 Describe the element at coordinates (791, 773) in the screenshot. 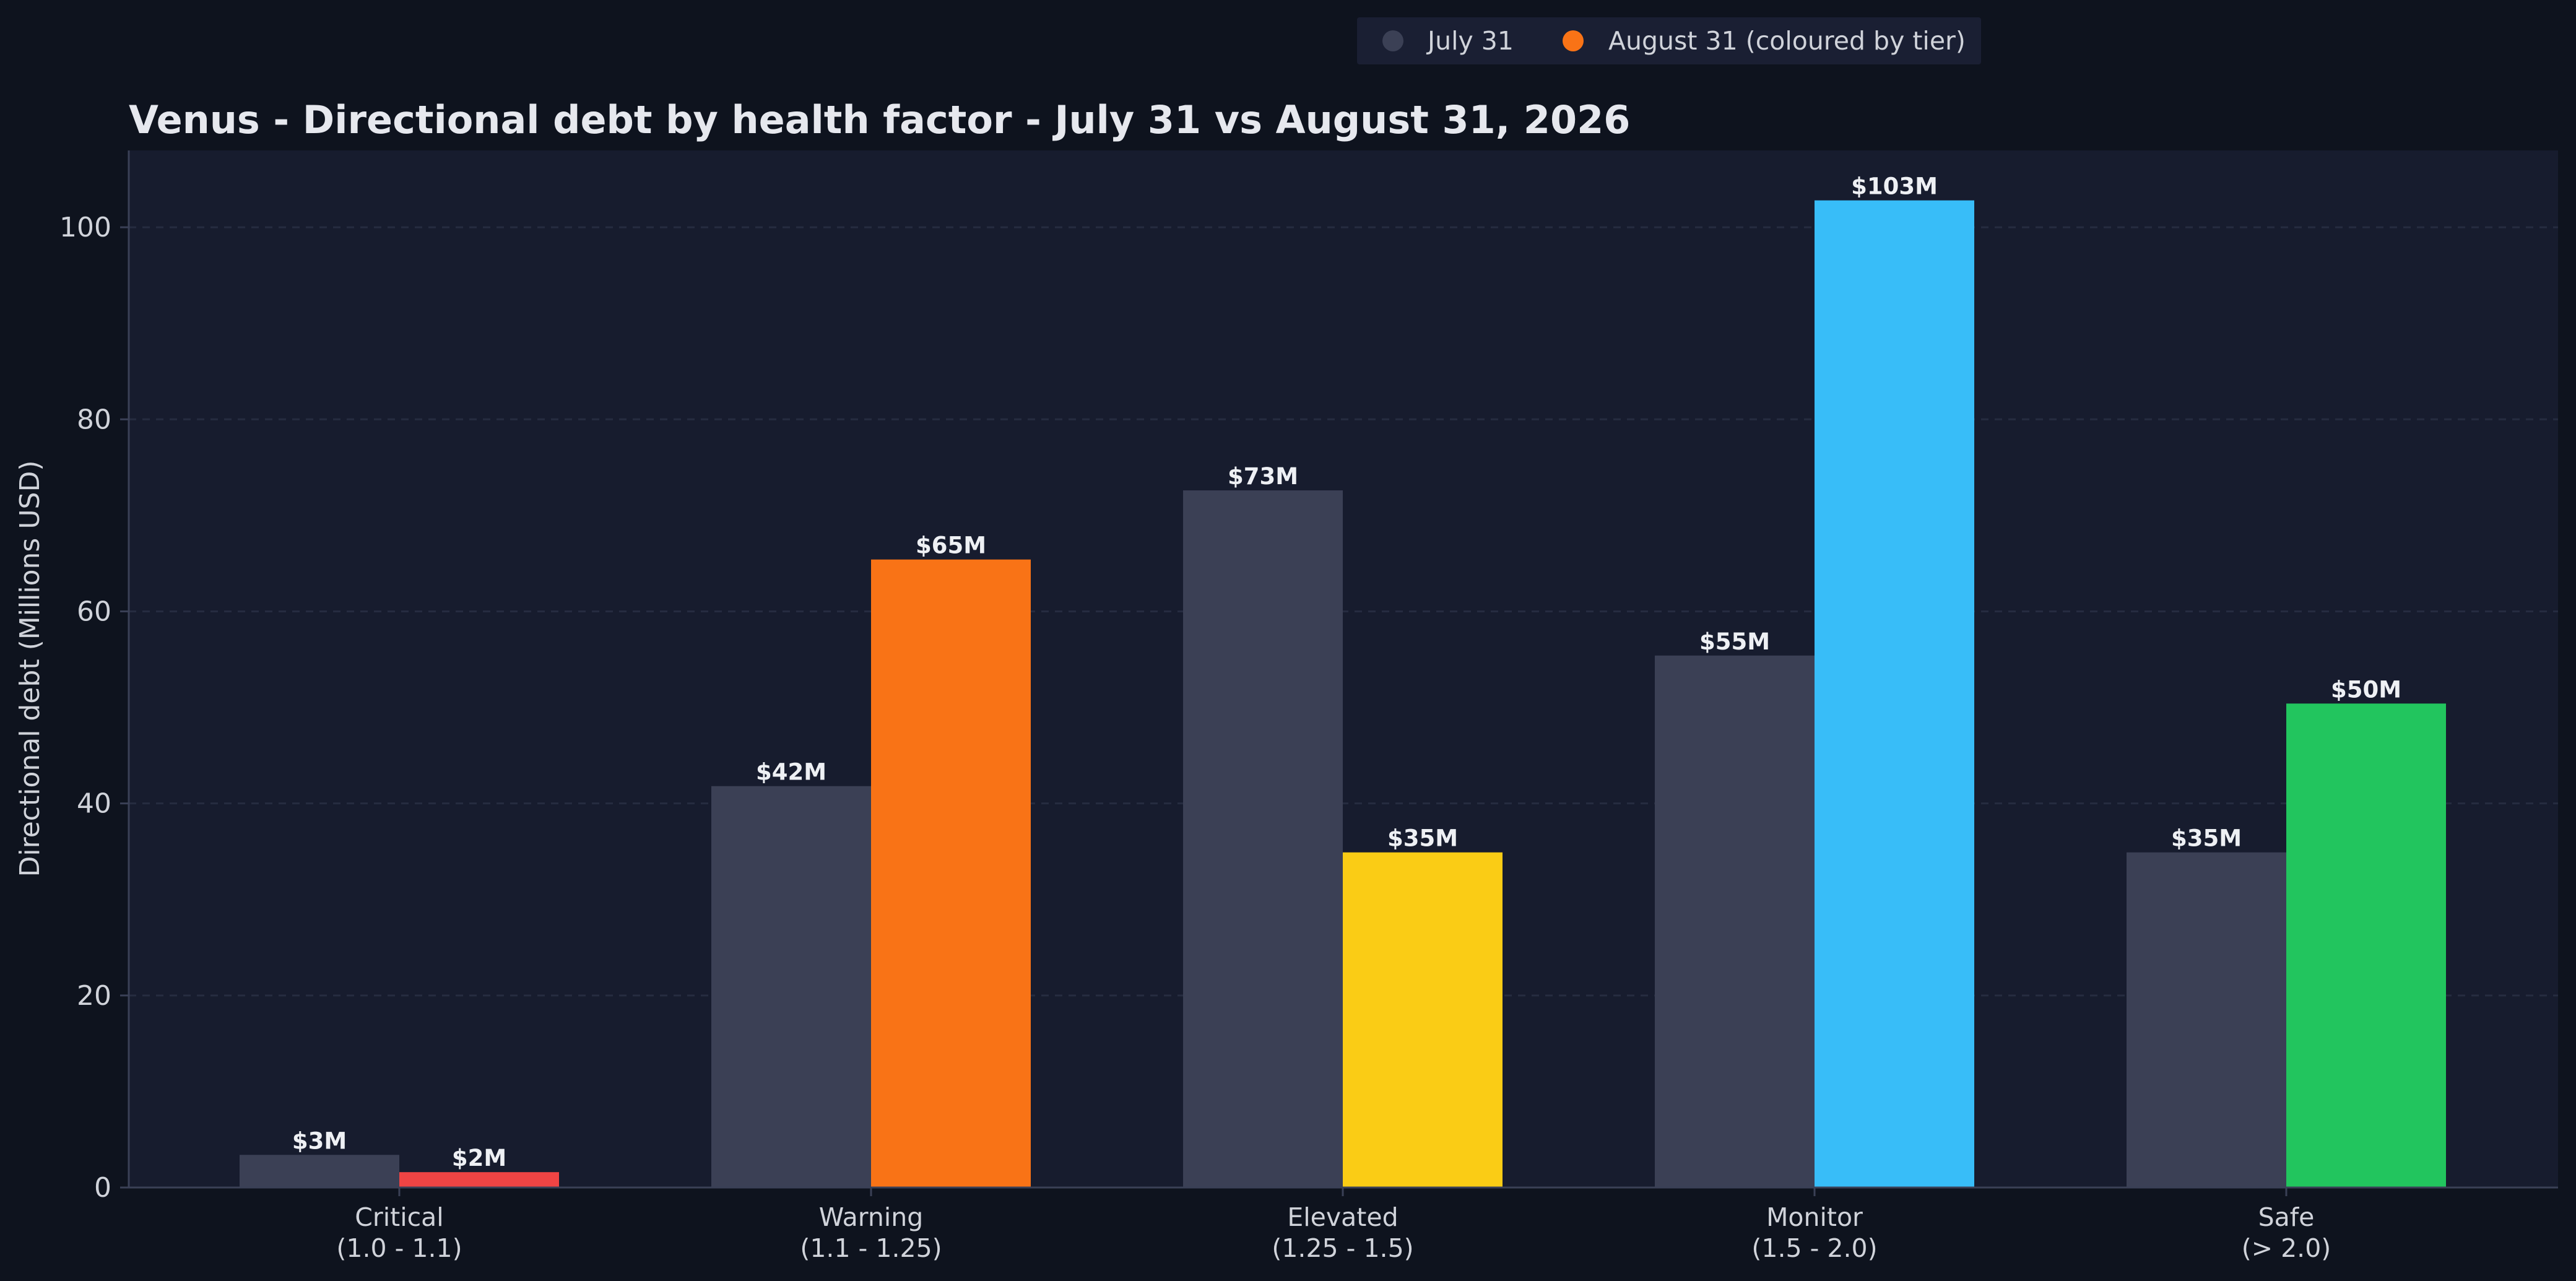

I see `data-label: $42M` at that location.